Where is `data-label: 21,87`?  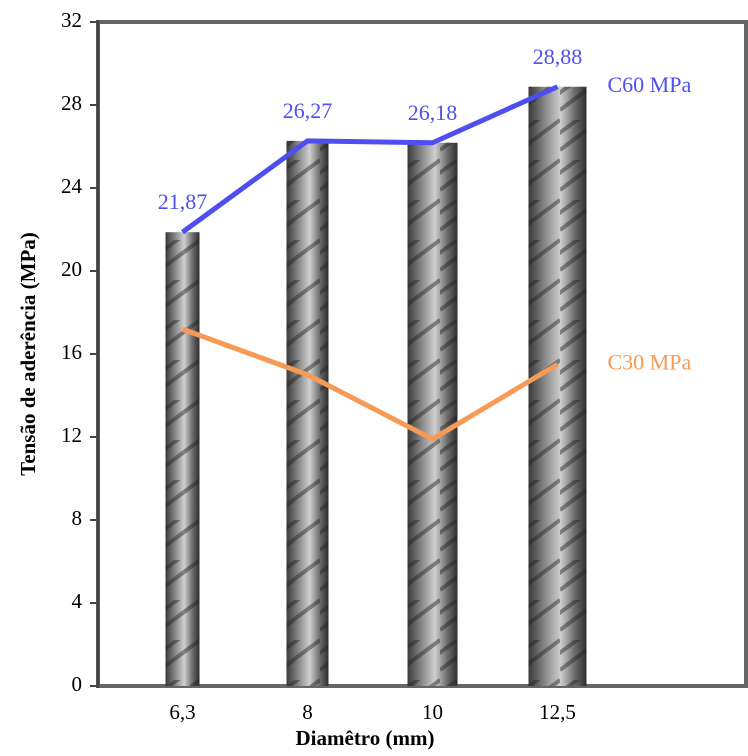
data-label: 21,87 is located at coordinates (183, 201).